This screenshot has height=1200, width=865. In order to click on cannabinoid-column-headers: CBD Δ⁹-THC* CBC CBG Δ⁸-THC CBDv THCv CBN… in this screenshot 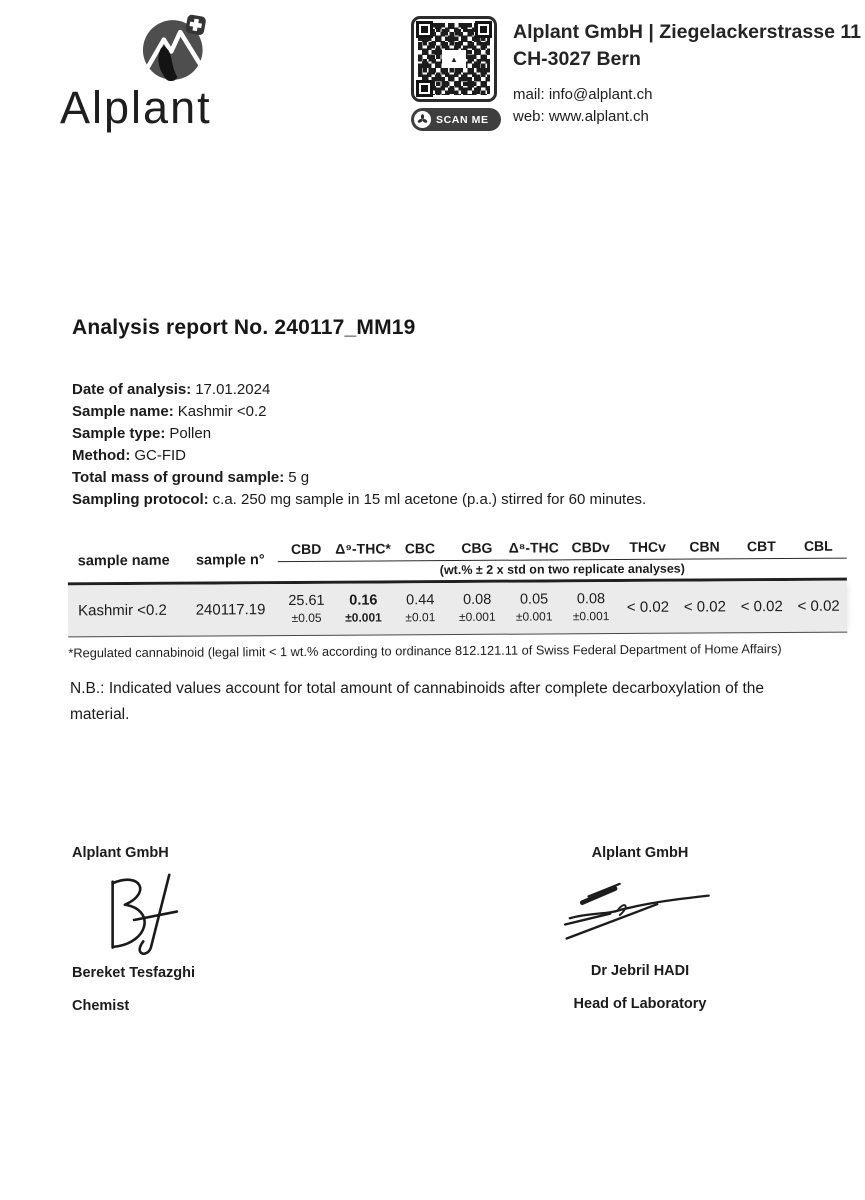, I will do `click(562, 548)`.